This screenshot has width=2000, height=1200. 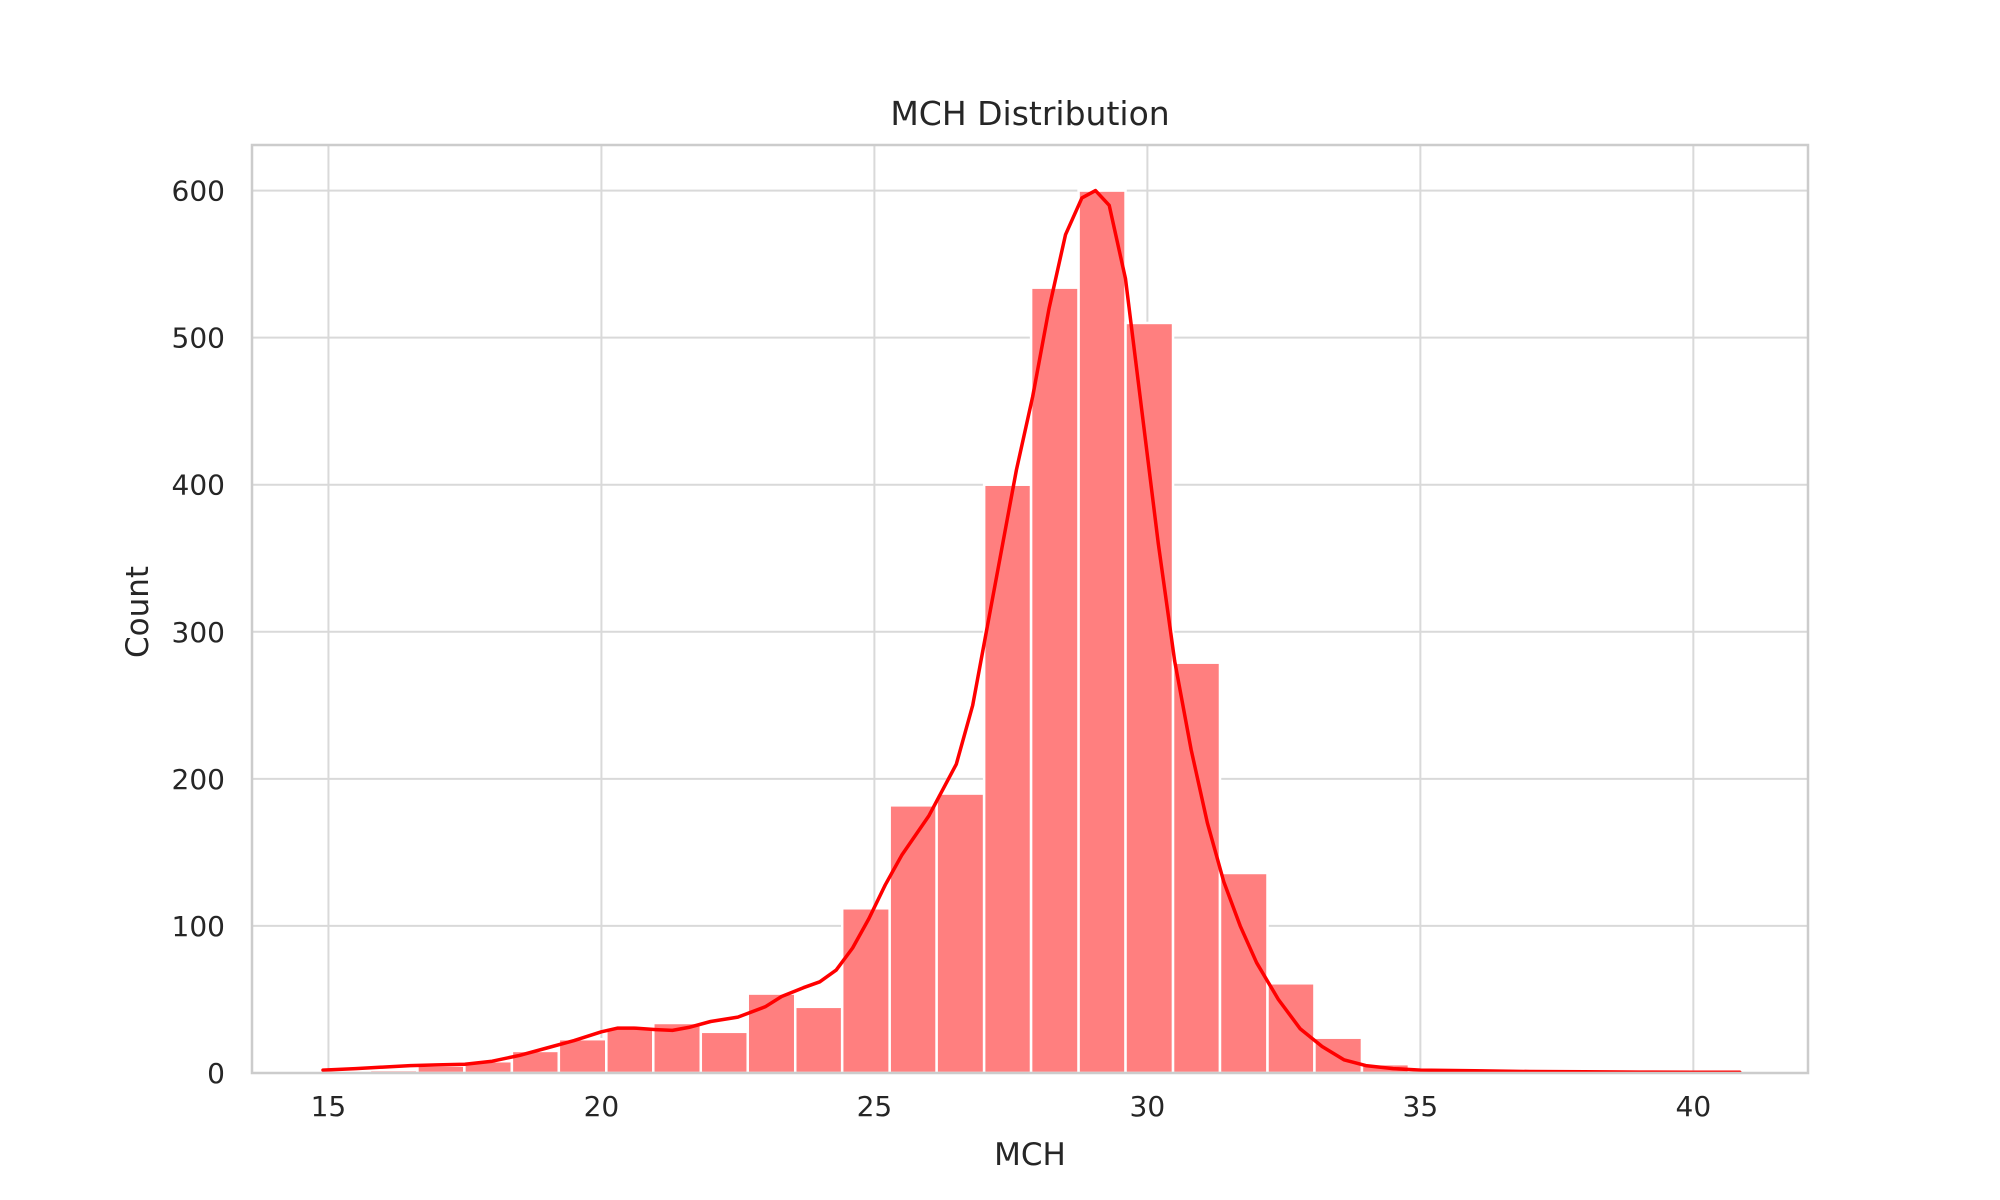 I want to click on x-axis-ticks: 15 20 25 30 35 40, so click(x=1011, y=1106).